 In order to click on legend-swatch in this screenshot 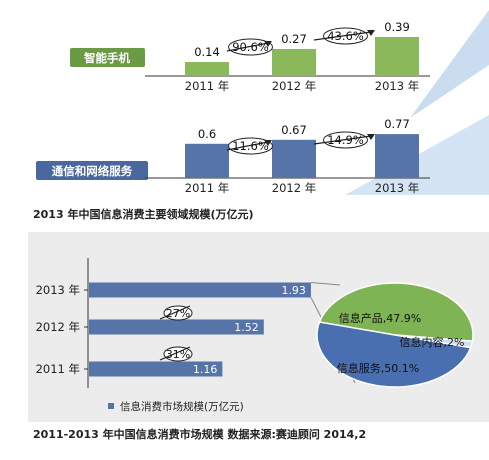, I will do `click(111, 406)`.